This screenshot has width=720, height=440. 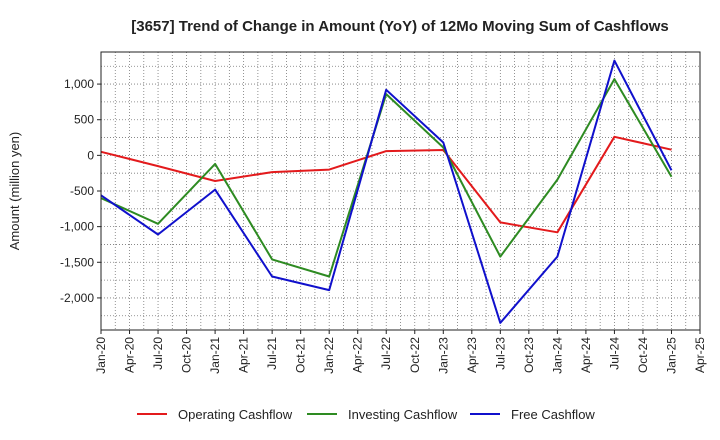 I want to click on x-tick-label: Jul-21, so click(x=272, y=353).